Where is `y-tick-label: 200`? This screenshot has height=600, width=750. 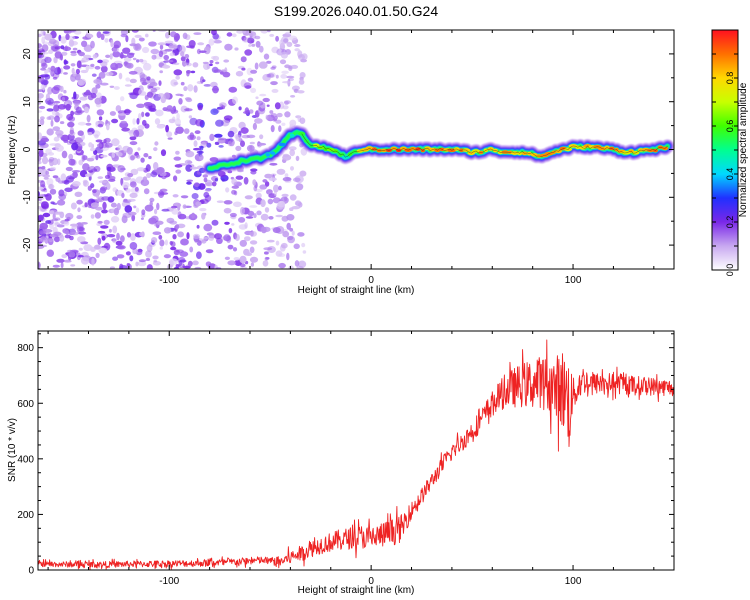
y-tick-label: 200 is located at coordinates (25, 515).